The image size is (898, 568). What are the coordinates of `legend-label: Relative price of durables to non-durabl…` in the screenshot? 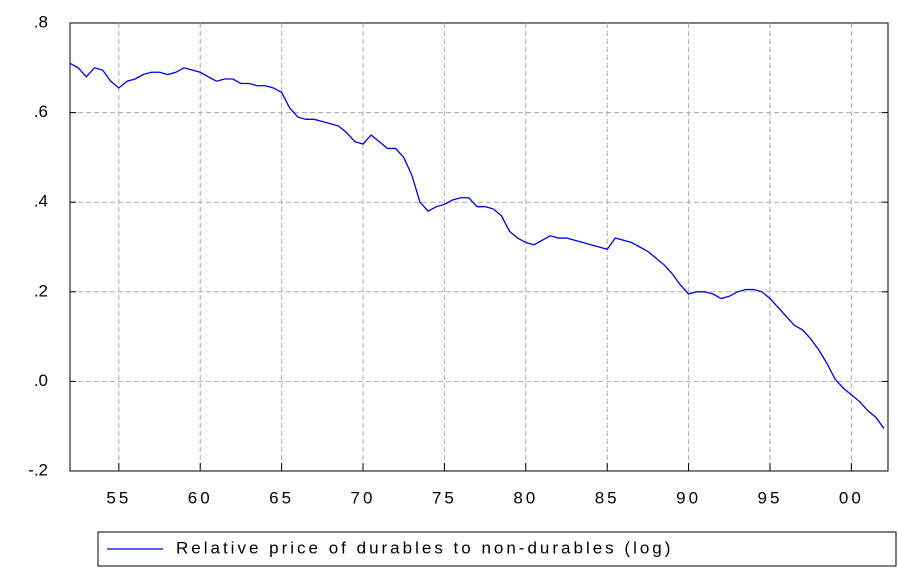 It's located at (424, 547).